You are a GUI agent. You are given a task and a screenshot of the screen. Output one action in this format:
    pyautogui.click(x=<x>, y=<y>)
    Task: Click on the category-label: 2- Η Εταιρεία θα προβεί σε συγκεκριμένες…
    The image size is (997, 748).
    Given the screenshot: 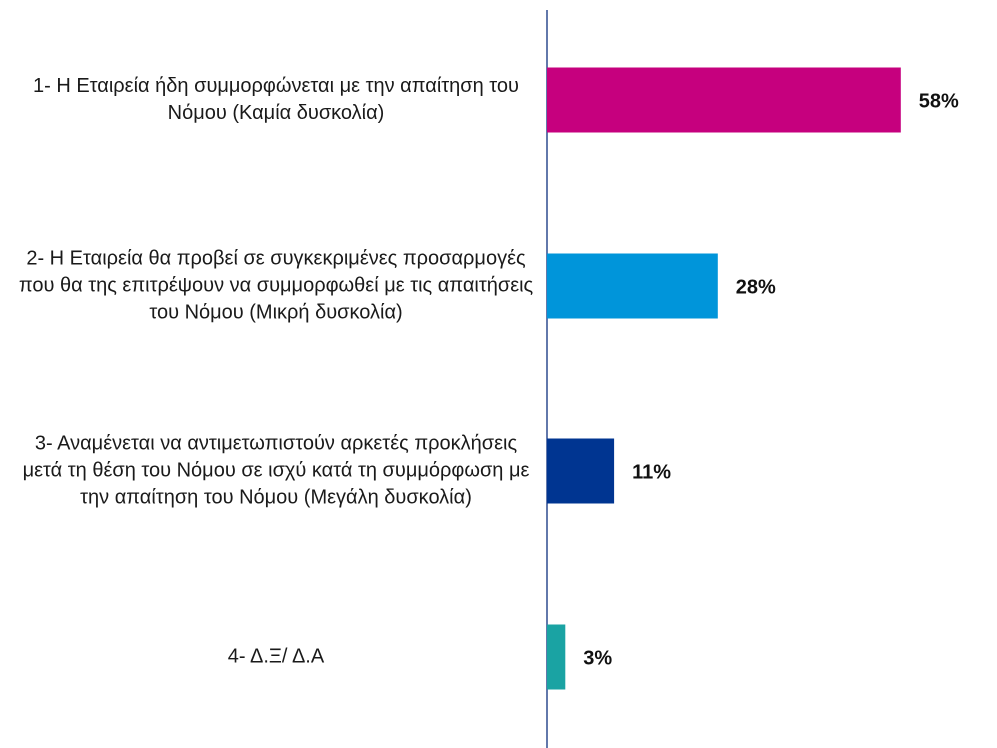 What is the action you would take?
    pyautogui.click(x=276, y=285)
    